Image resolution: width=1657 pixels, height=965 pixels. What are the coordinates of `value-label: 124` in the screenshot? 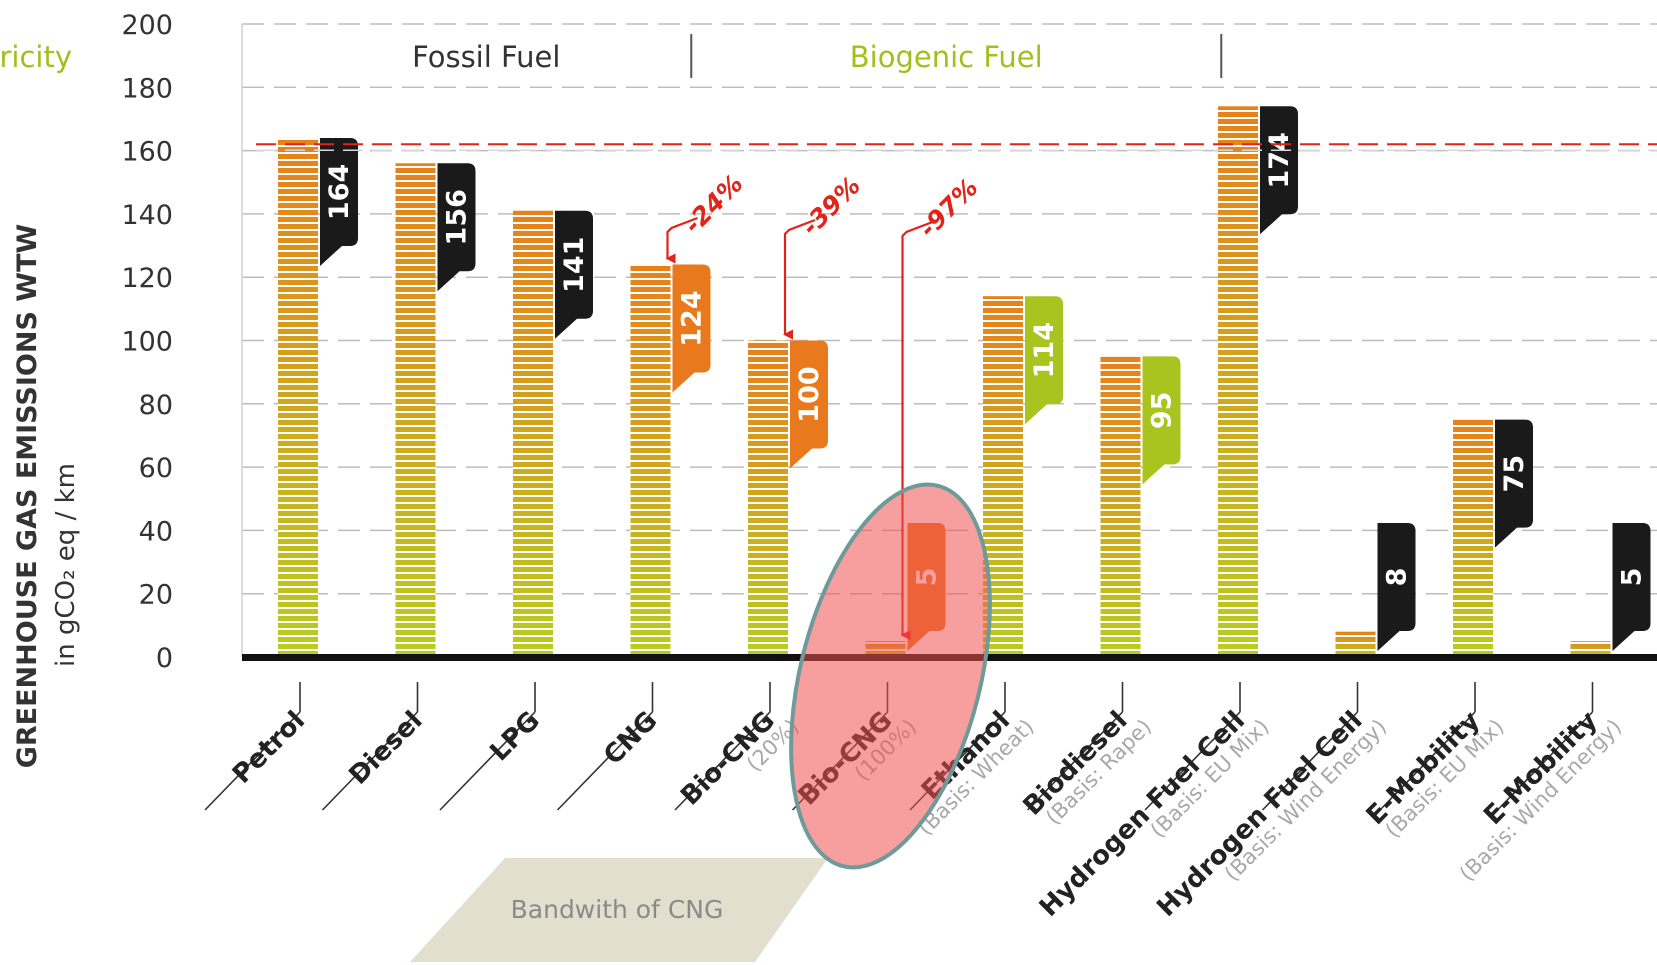 It's located at (692, 318).